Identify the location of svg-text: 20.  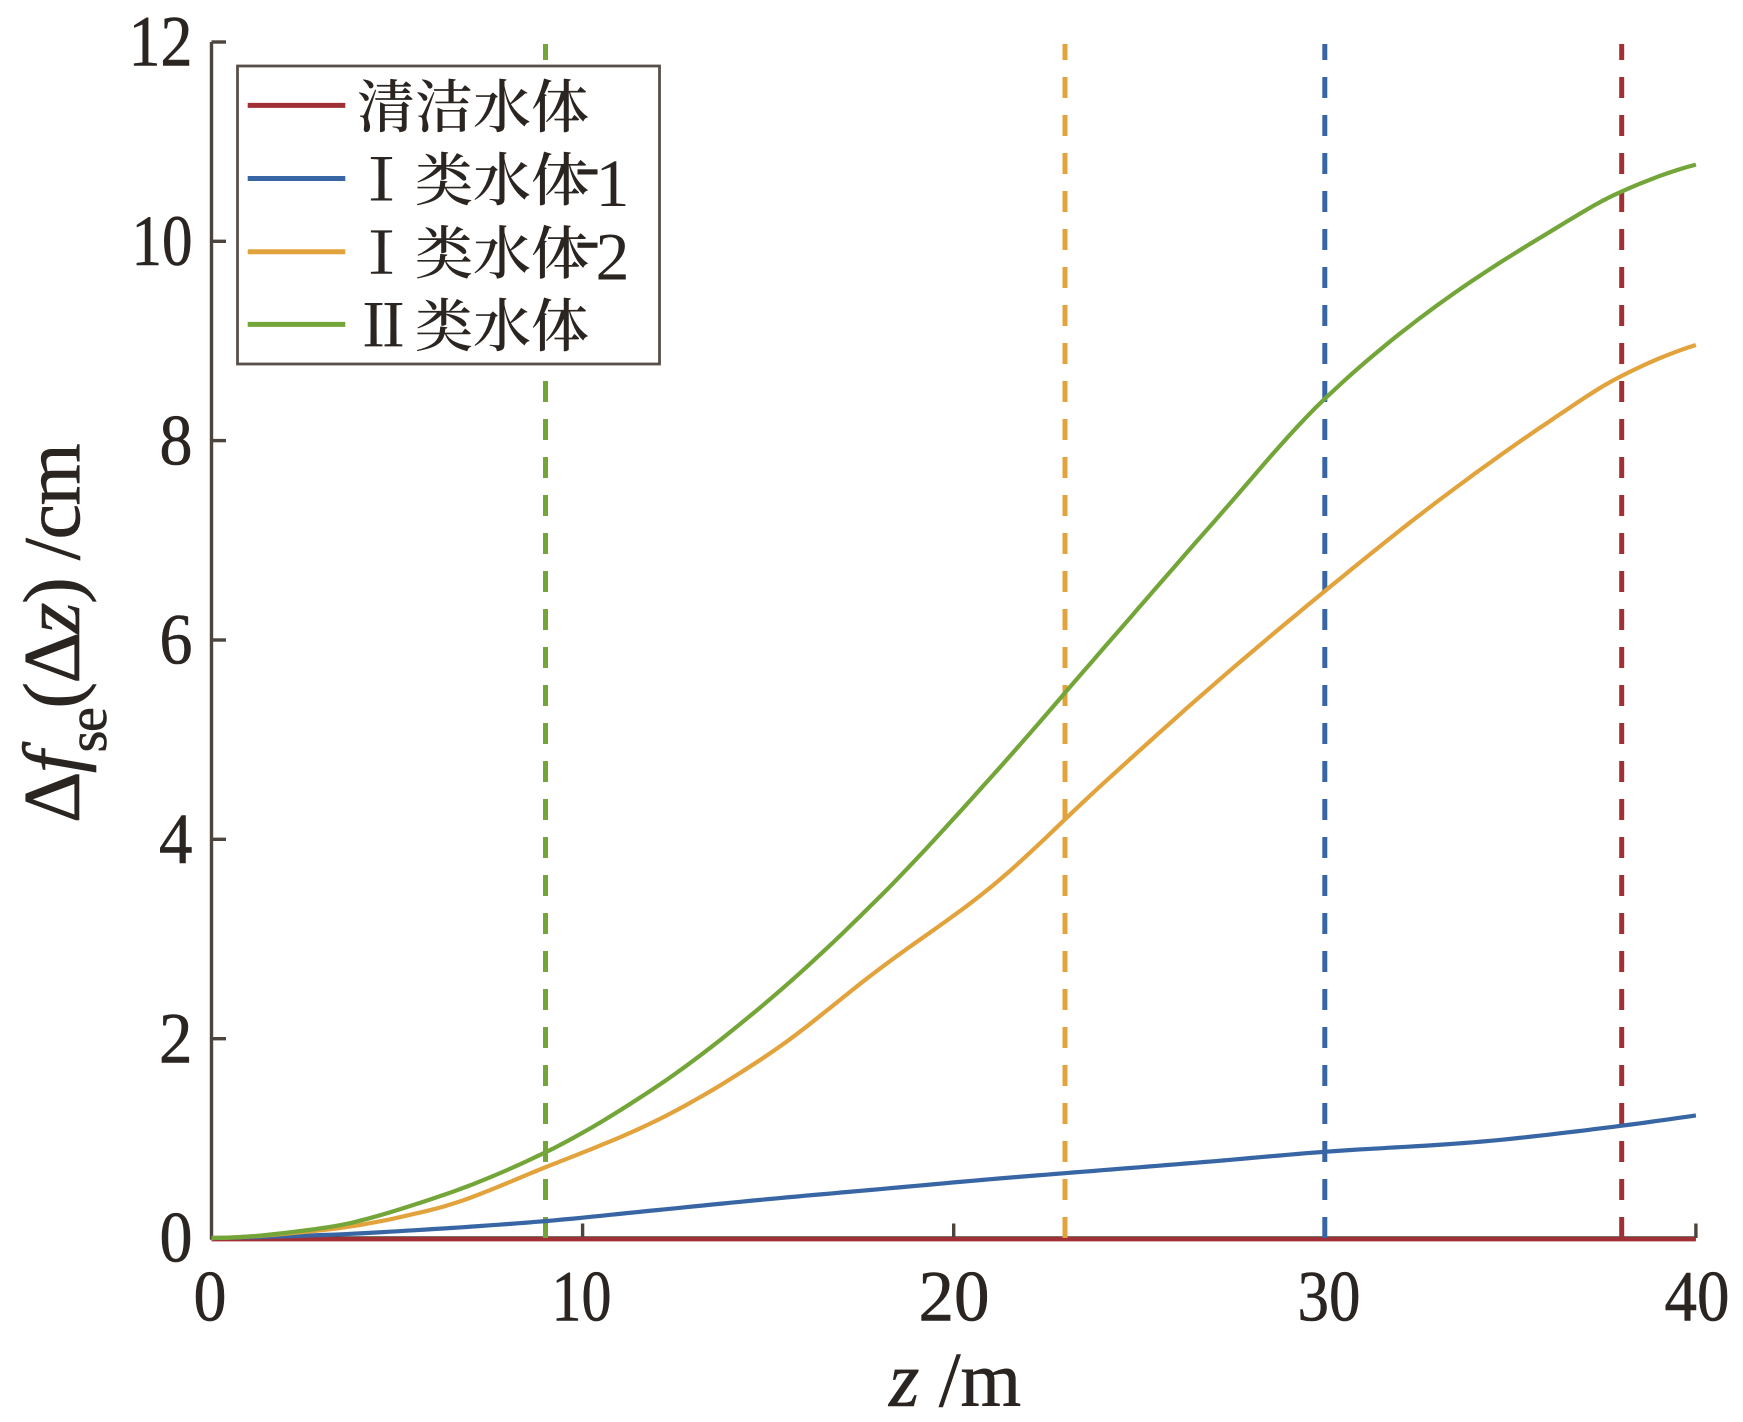
(954, 1297).